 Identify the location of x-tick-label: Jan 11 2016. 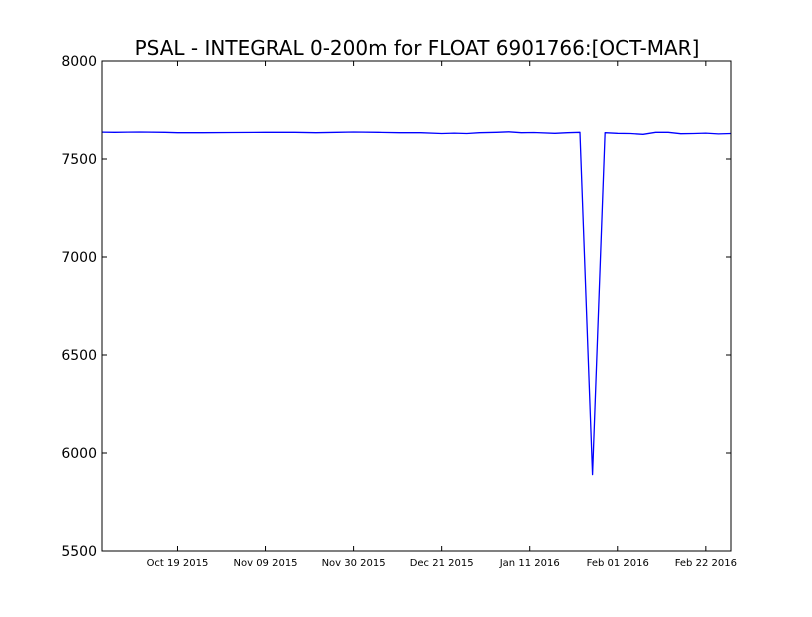
(529, 563).